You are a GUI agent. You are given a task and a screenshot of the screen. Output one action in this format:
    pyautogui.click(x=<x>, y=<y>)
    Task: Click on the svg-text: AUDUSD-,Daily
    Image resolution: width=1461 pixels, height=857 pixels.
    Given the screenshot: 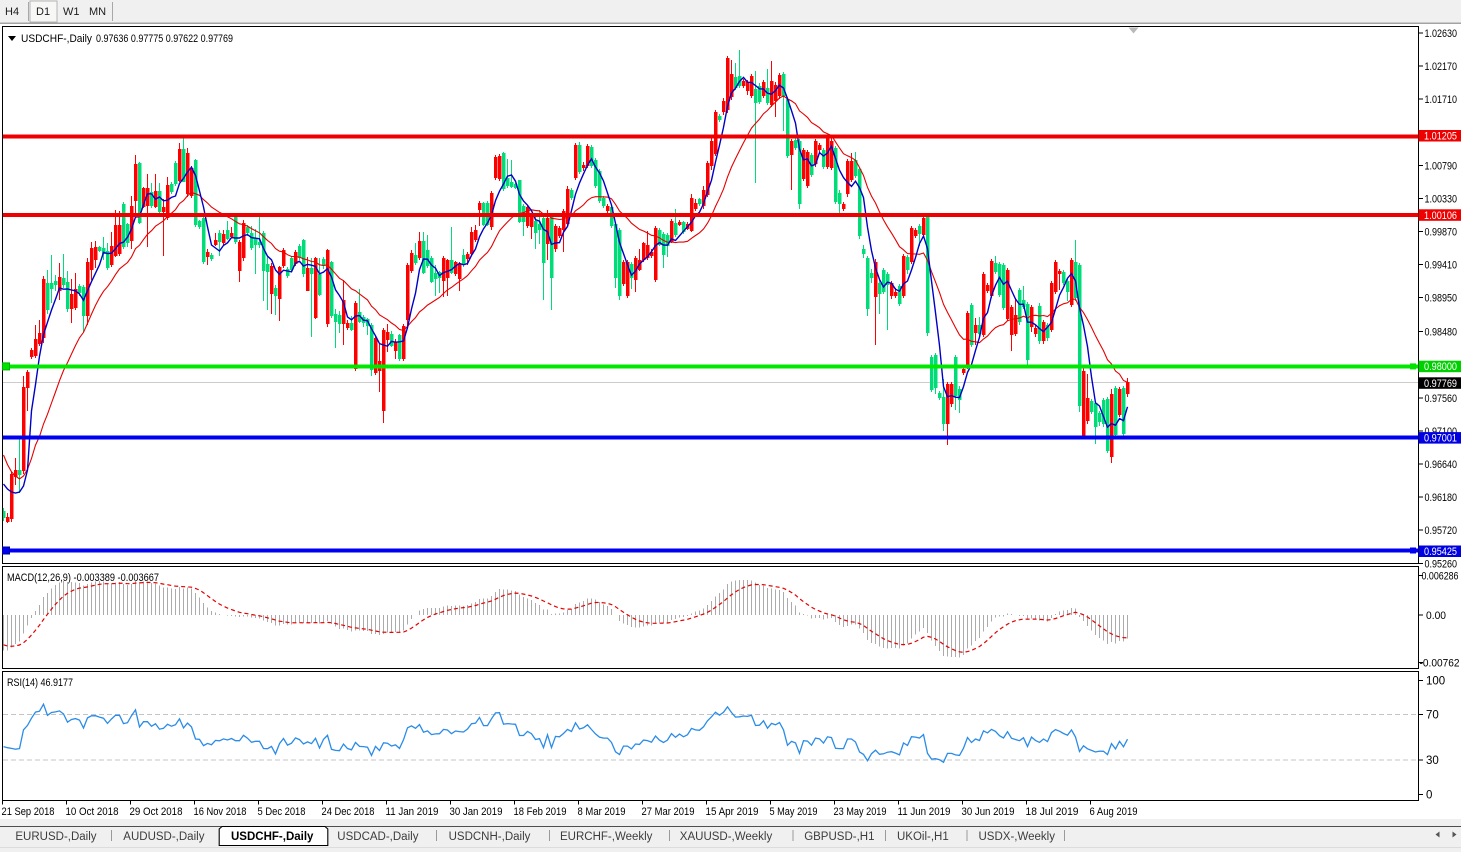 What is the action you would take?
    pyautogui.click(x=163, y=837)
    